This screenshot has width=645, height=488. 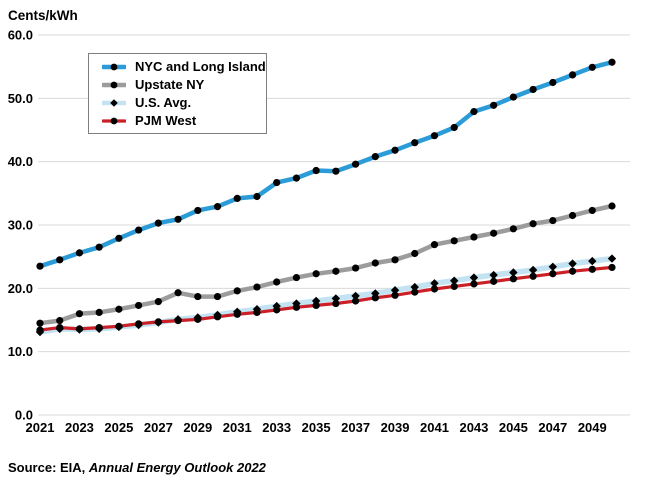 What do you see at coordinates (137, 467) in the screenshot?
I see `source-note: Source: EIA, Annual Energy Outlook 2022` at bounding box center [137, 467].